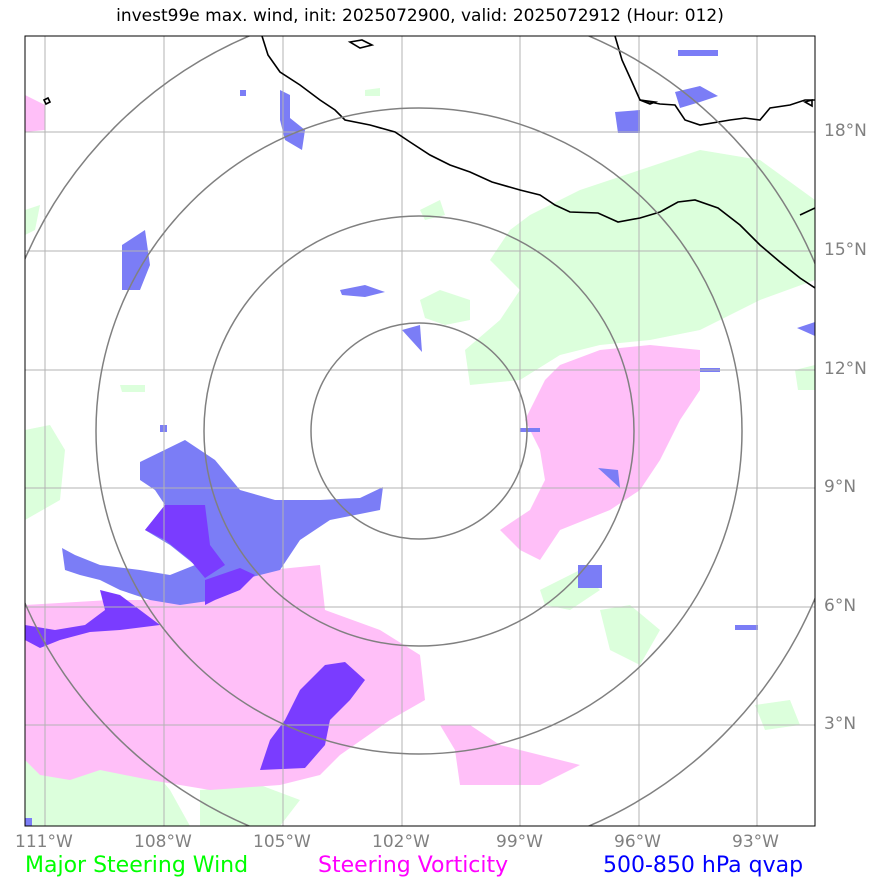  What do you see at coordinates (163, 842) in the screenshot?
I see `lon-tick-label: 108°W` at bounding box center [163, 842].